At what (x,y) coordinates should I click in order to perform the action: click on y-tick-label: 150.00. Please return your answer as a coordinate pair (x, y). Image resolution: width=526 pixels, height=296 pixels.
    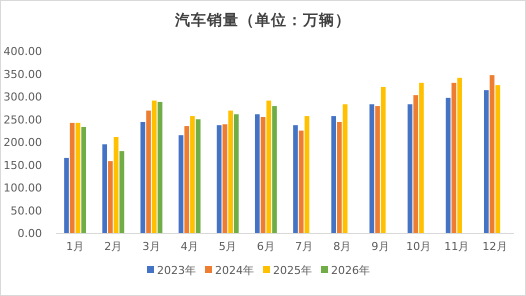
    Looking at the image, I should click on (23, 165).